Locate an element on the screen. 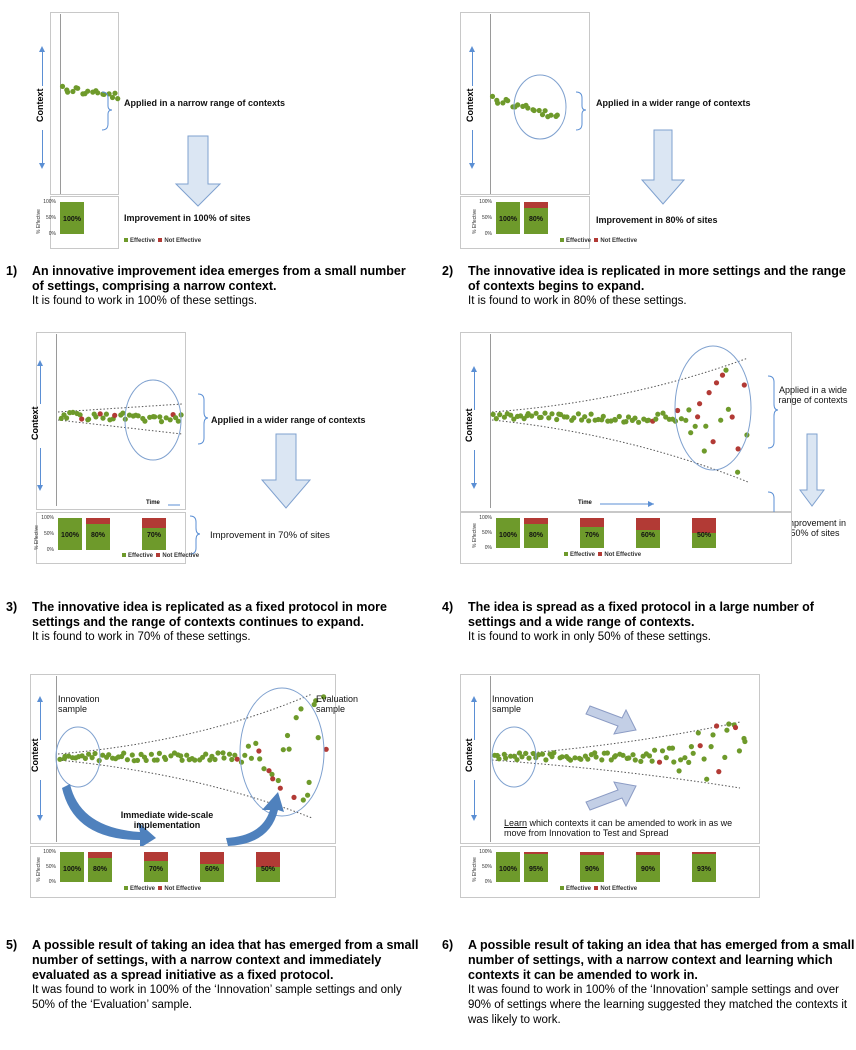 This screenshot has width=856, height=1050. context-arrow-down is located at coordinates (42, 147).